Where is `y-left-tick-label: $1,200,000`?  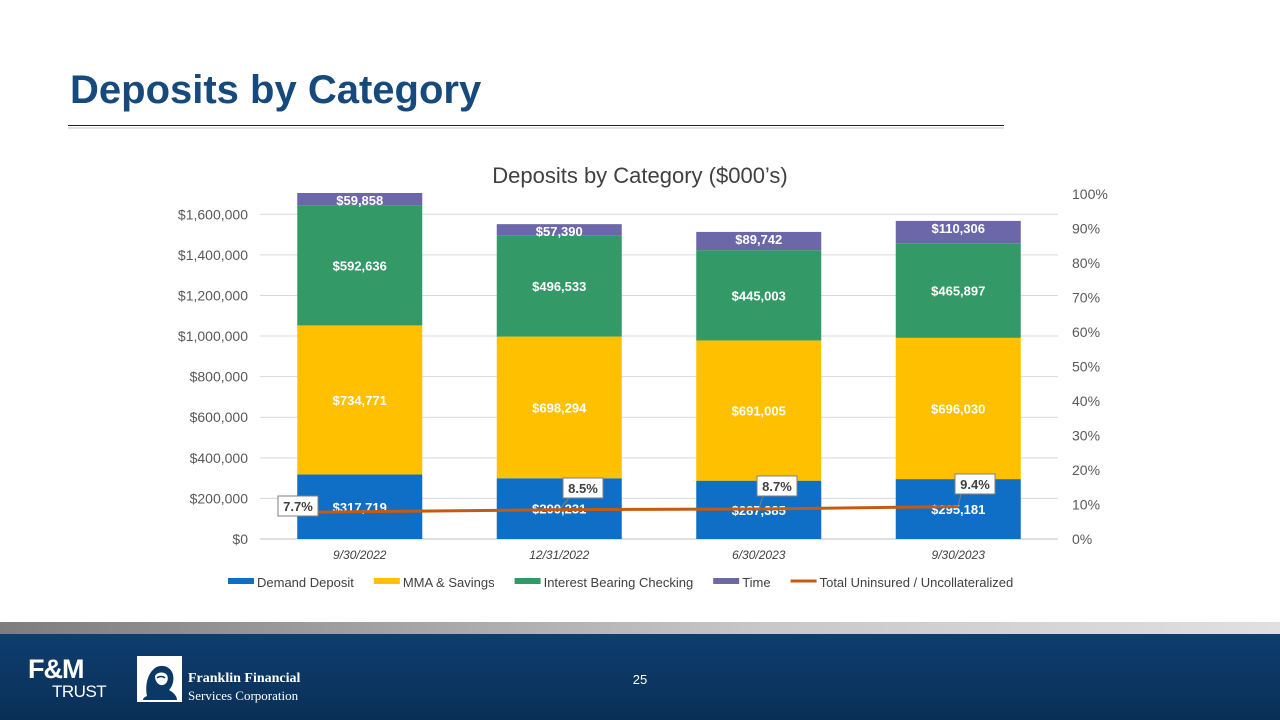 y-left-tick-label: $1,200,000 is located at coordinates (213, 295).